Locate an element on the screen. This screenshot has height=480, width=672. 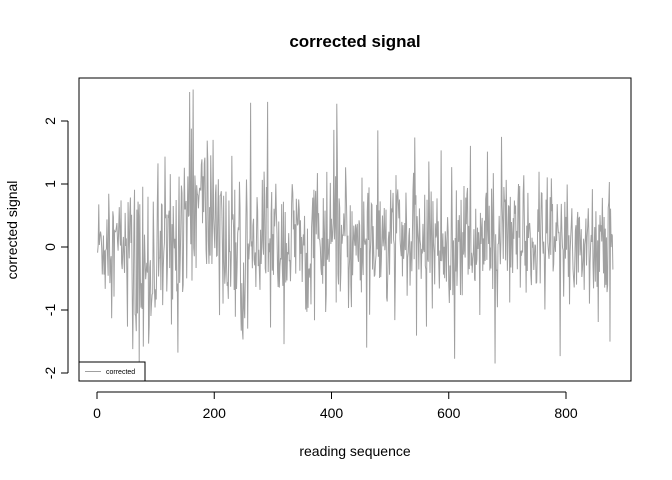
legend: corrected is located at coordinates (112, 371).